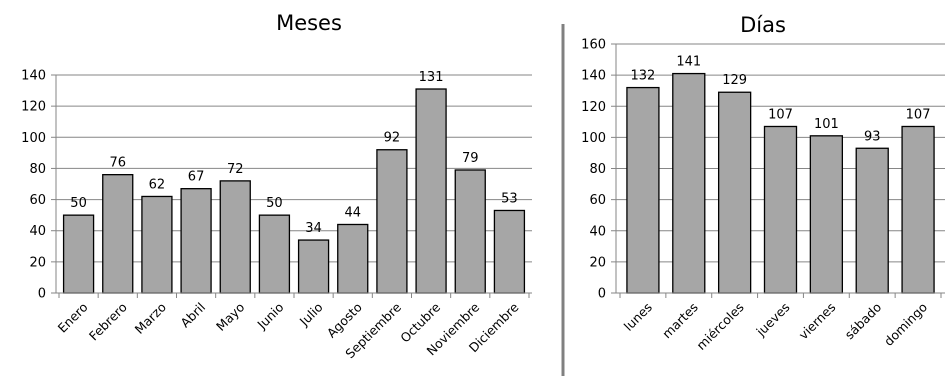 This screenshot has width=945, height=376. Describe the element at coordinates (638, 317) in the screenshot. I see `dias-category-label: lunes` at that location.